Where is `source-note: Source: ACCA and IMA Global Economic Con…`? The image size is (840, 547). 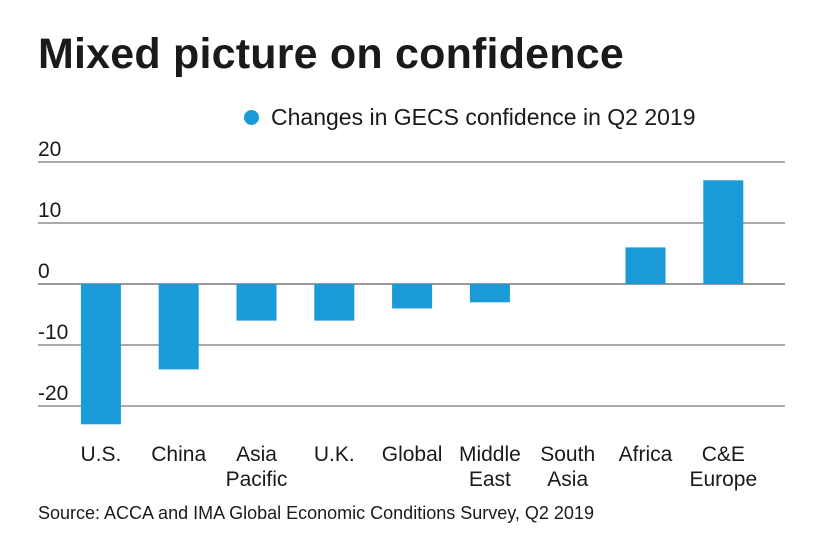
source-note: Source: ACCA and IMA Global Economic Con… is located at coordinates (316, 513).